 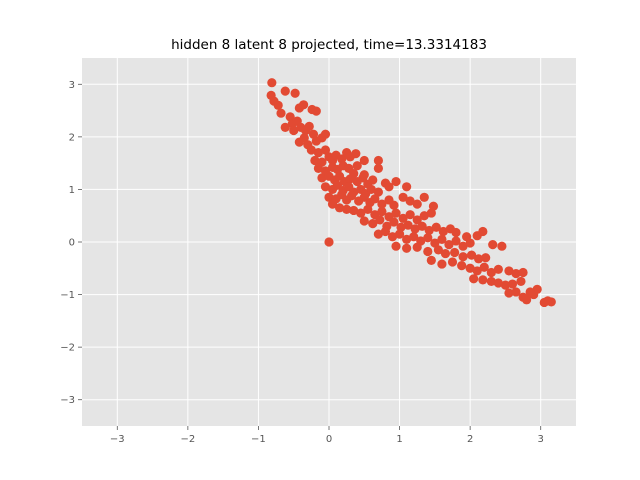 What do you see at coordinates (72, 85) in the screenshot?
I see `y-tick-label: 3` at bounding box center [72, 85].